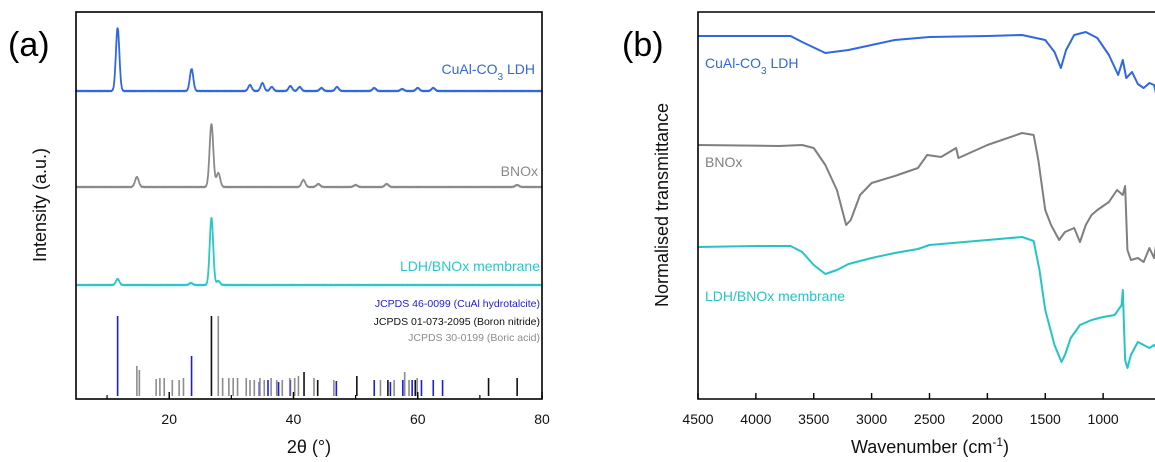 The height and width of the screenshot is (462, 1155). I want to click on x-axis-b: 4500 4000 3500 3000 2500 2000 1500 1000, so click(900, 410).